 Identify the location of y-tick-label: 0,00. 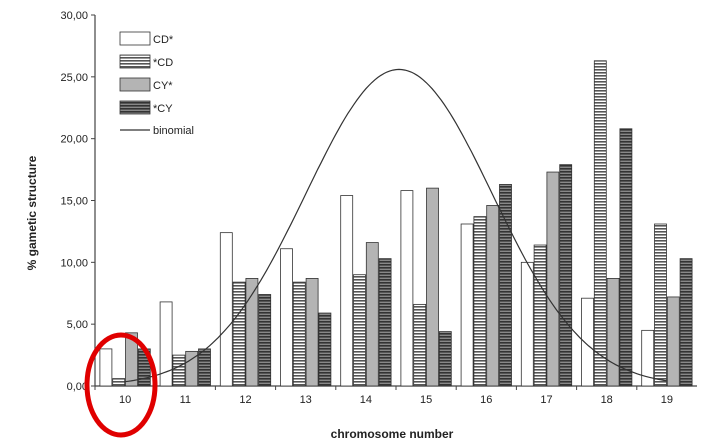
(77, 387).